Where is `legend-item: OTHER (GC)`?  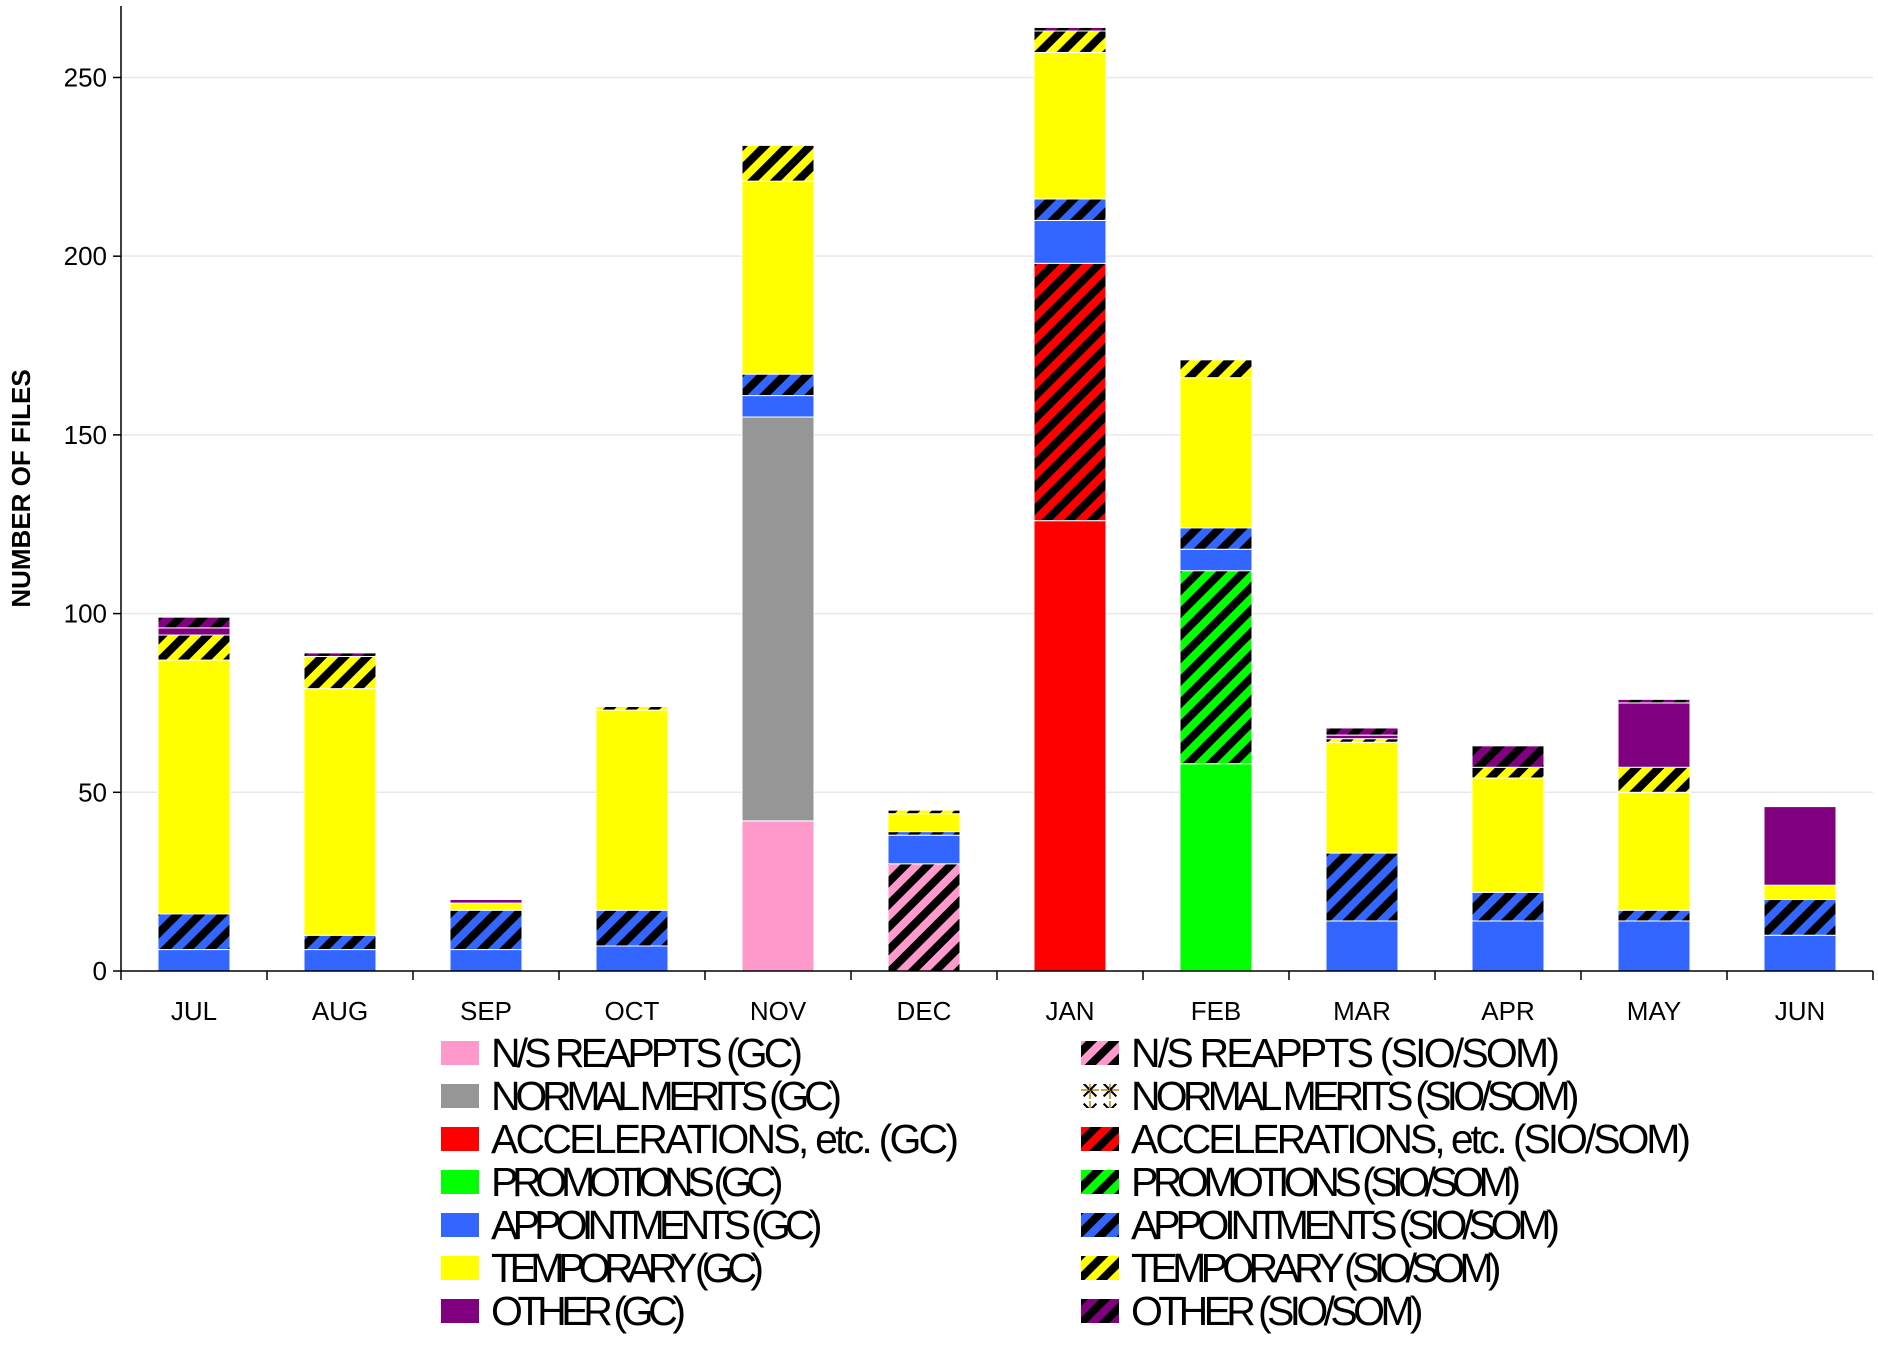 legend-item: OTHER (GC) is located at coordinates (563, 1311).